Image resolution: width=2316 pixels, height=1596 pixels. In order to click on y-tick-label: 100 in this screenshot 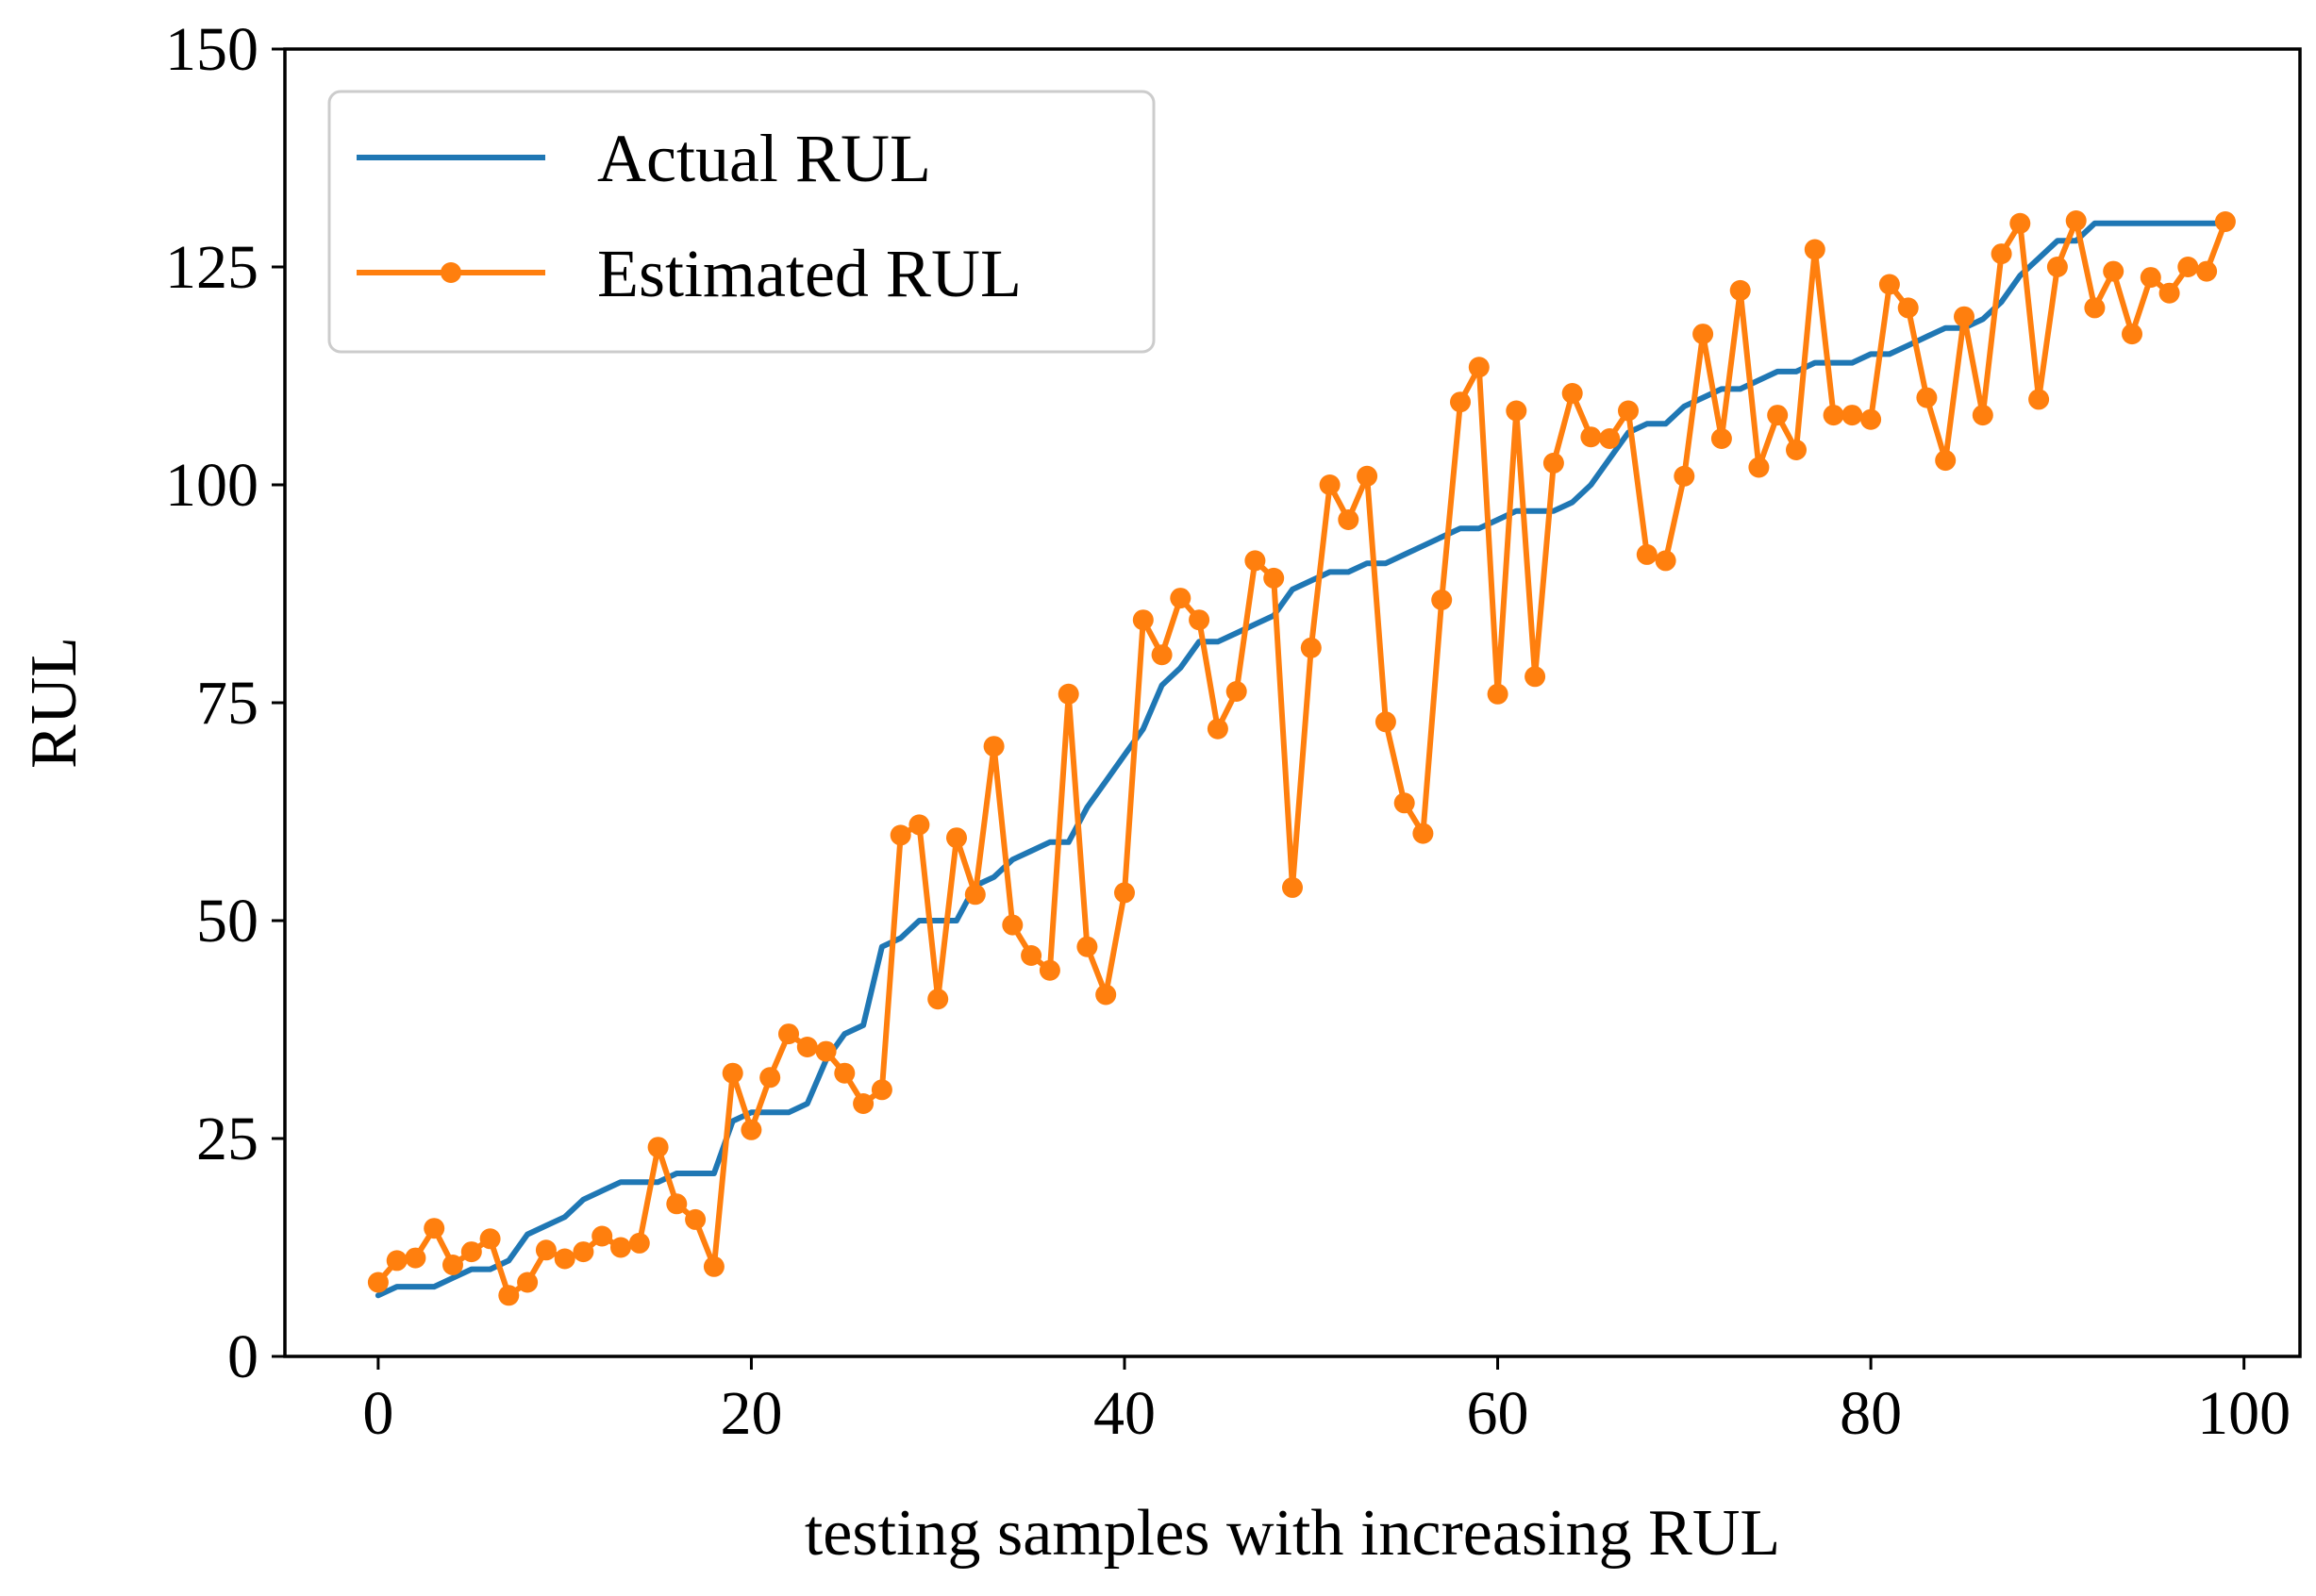, I will do `click(211, 485)`.